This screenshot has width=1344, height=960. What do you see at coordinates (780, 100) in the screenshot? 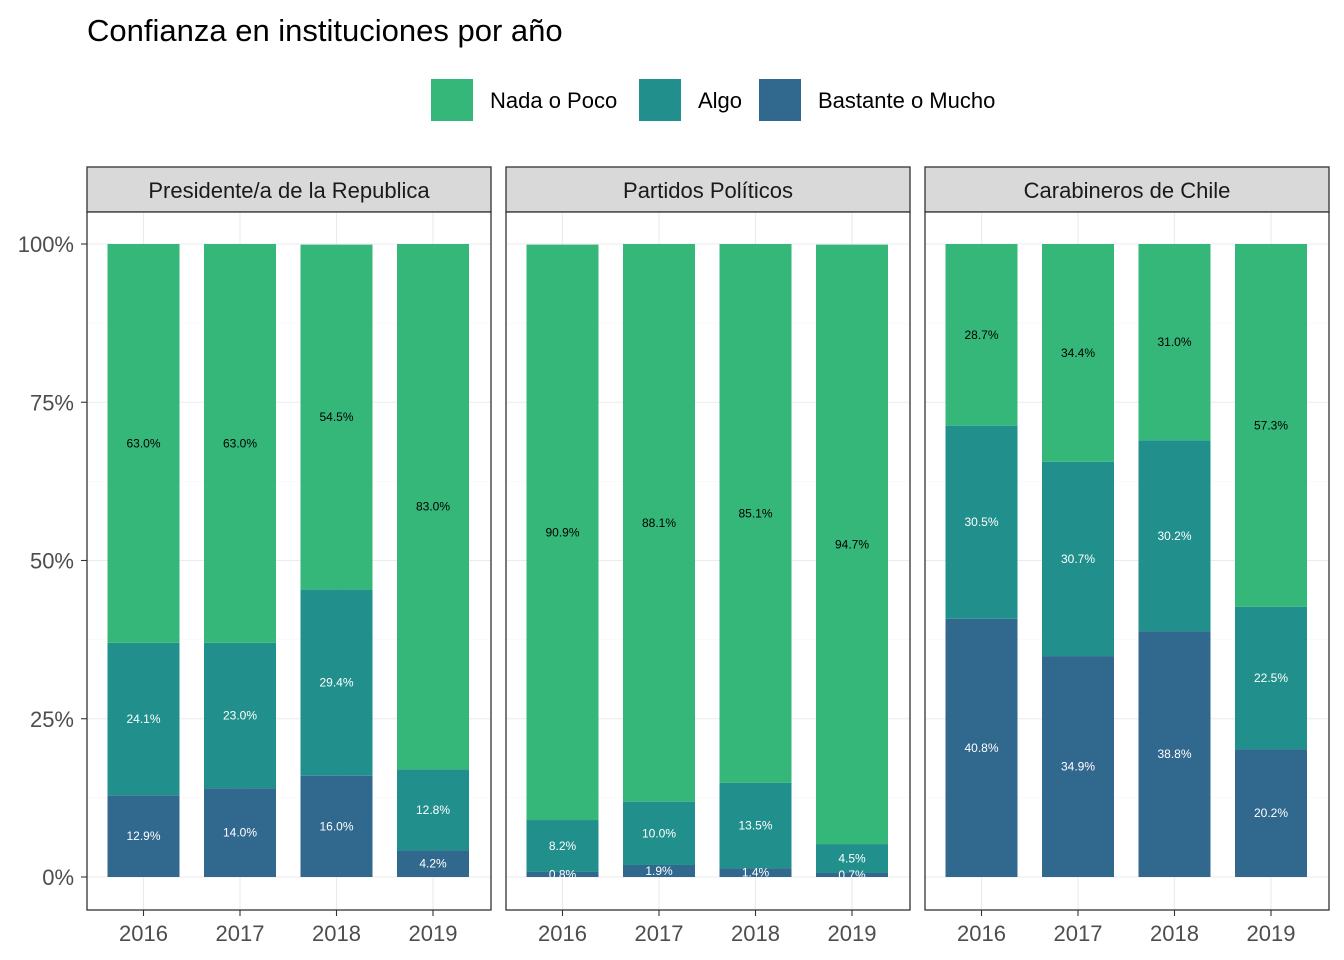
I see `legend-swatch-bastante-o-mucho` at bounding box center [780, 100].